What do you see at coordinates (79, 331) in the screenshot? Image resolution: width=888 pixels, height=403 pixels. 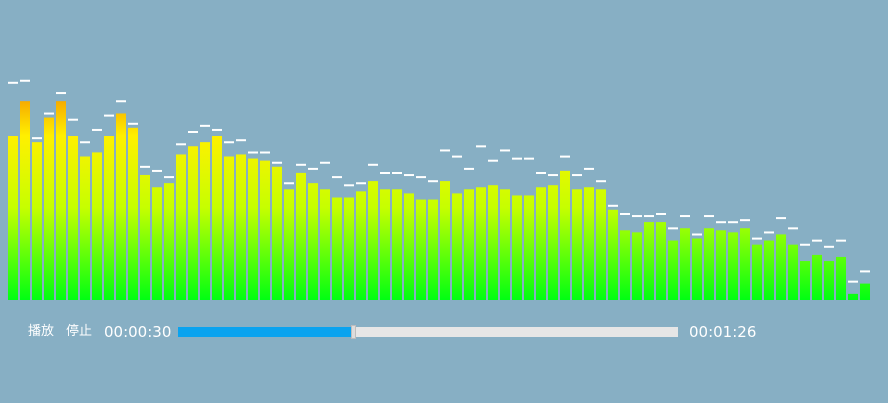 I see `stop-button: 停止` at bounding box center [79, 331].